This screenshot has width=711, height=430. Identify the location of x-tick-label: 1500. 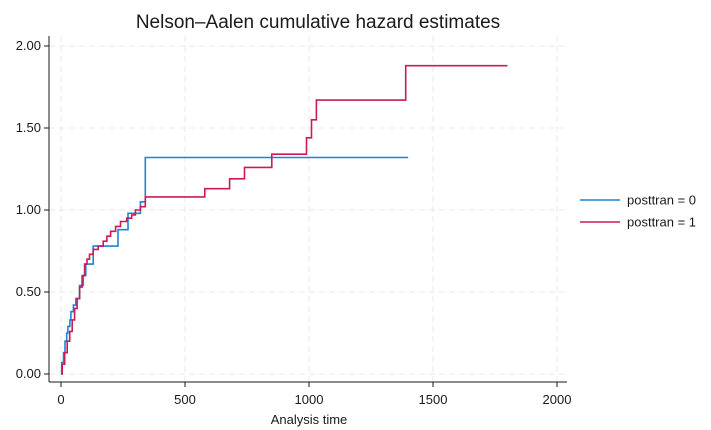
(433, 399).